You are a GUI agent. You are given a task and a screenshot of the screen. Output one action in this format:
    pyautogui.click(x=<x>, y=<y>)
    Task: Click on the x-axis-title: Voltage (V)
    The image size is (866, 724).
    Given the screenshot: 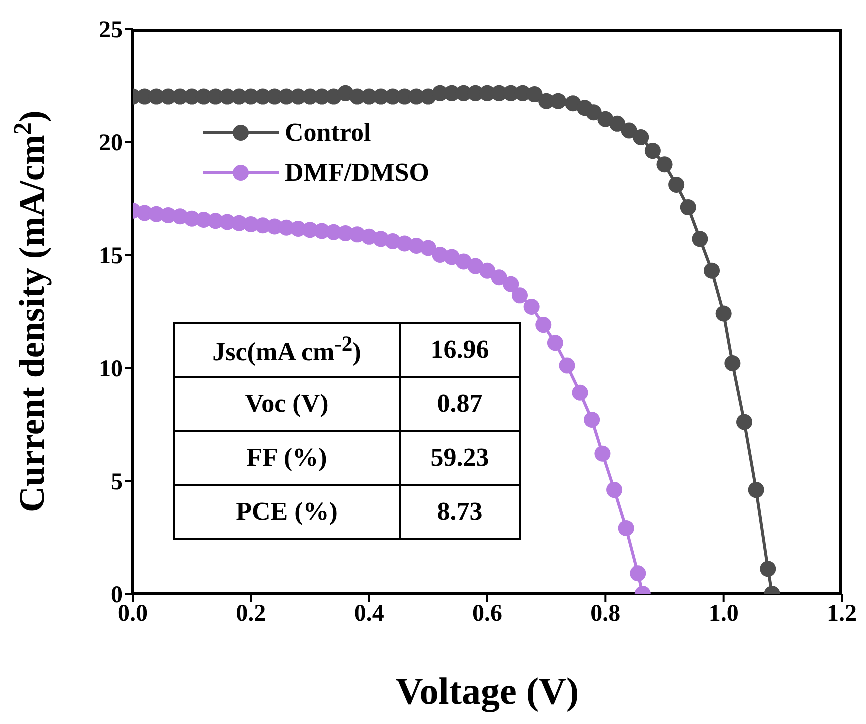 What is the action you would take?
    pyautogui.click(x=488, y=692)
    